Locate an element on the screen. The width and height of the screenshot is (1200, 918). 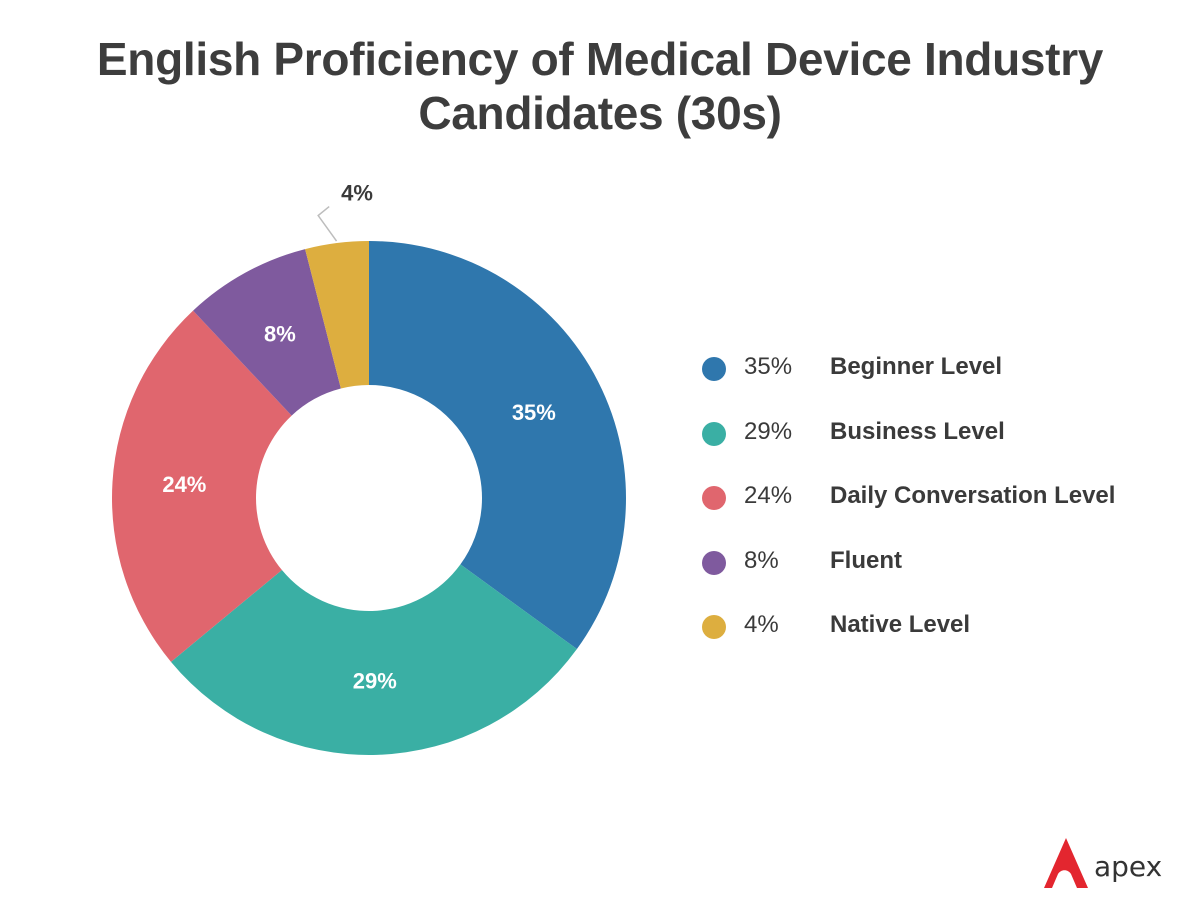
slice-data-label: 4% is located at coordinates (357, 192).